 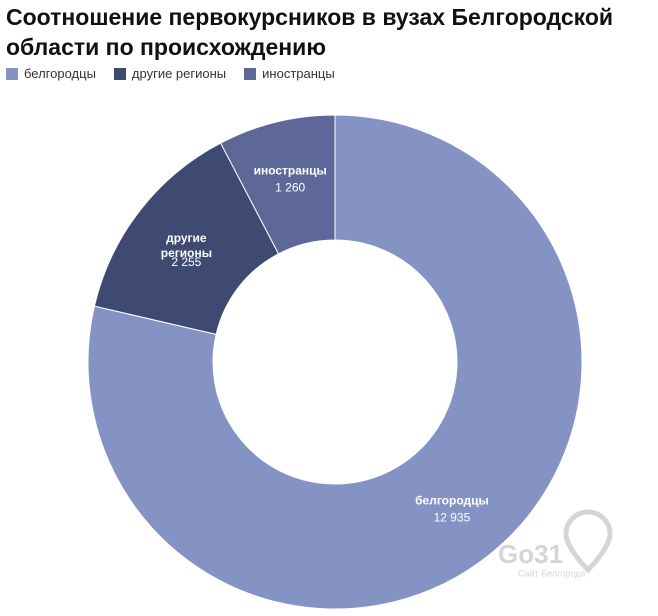 I want to click on slice-label: другие регионы, so click(x=186, y=245).